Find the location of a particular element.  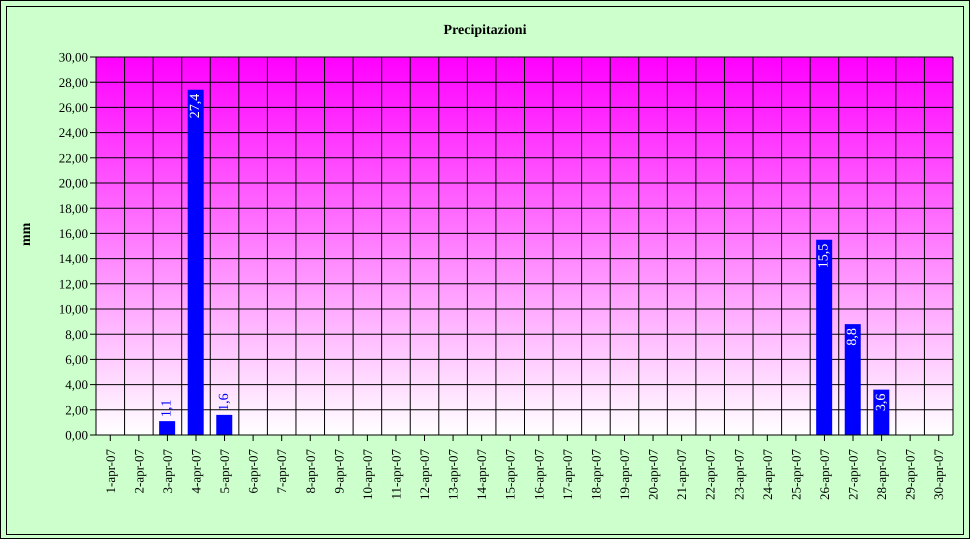

y-tick-label: 18,00 is located at coordinates (73, 208).